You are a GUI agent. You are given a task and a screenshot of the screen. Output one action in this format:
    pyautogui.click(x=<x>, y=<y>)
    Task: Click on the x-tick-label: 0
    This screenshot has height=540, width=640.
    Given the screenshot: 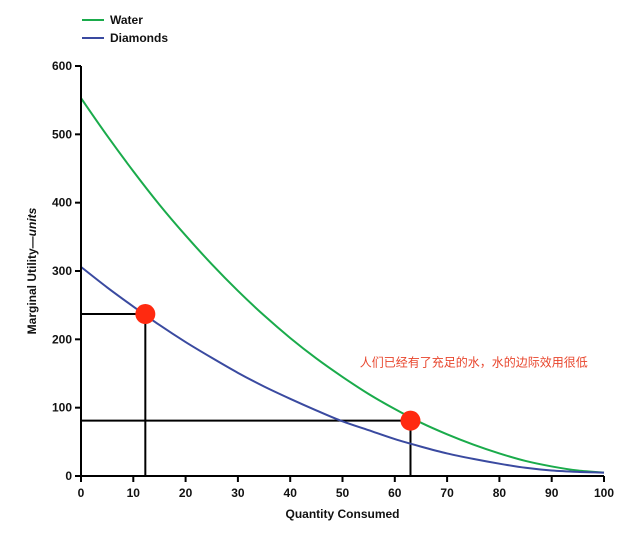 What is the action you would take?
    pyautogui.click(x=81, y=493)
    